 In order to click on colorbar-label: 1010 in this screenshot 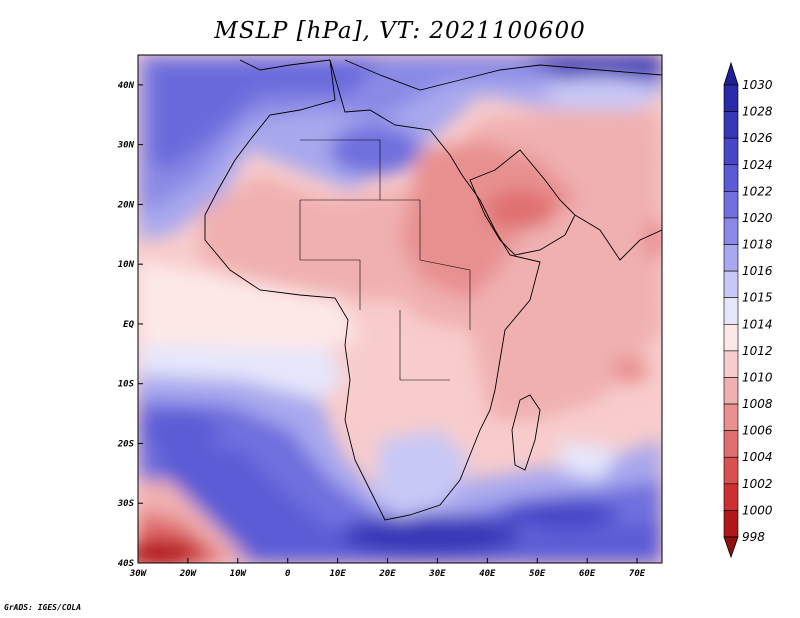, I will do `click(757, 377)`.